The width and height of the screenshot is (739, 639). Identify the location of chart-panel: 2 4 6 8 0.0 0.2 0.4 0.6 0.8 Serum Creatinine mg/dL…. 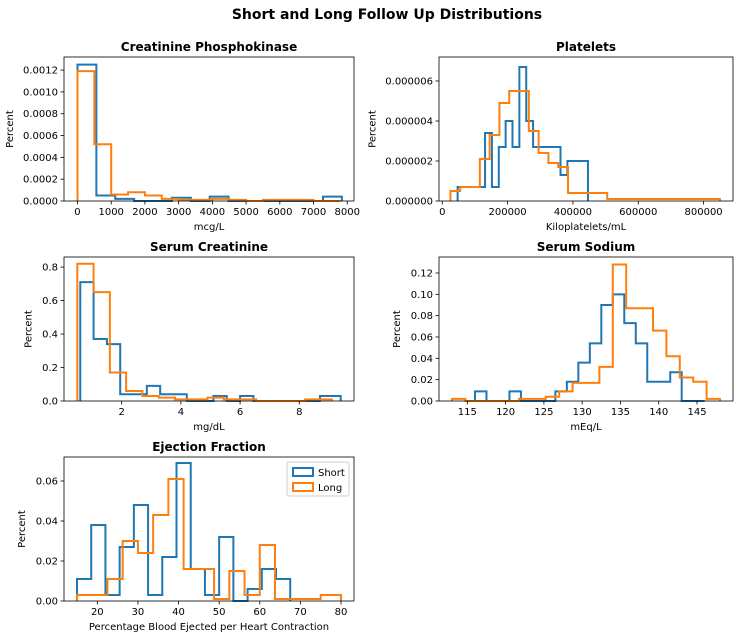
(189, 336).